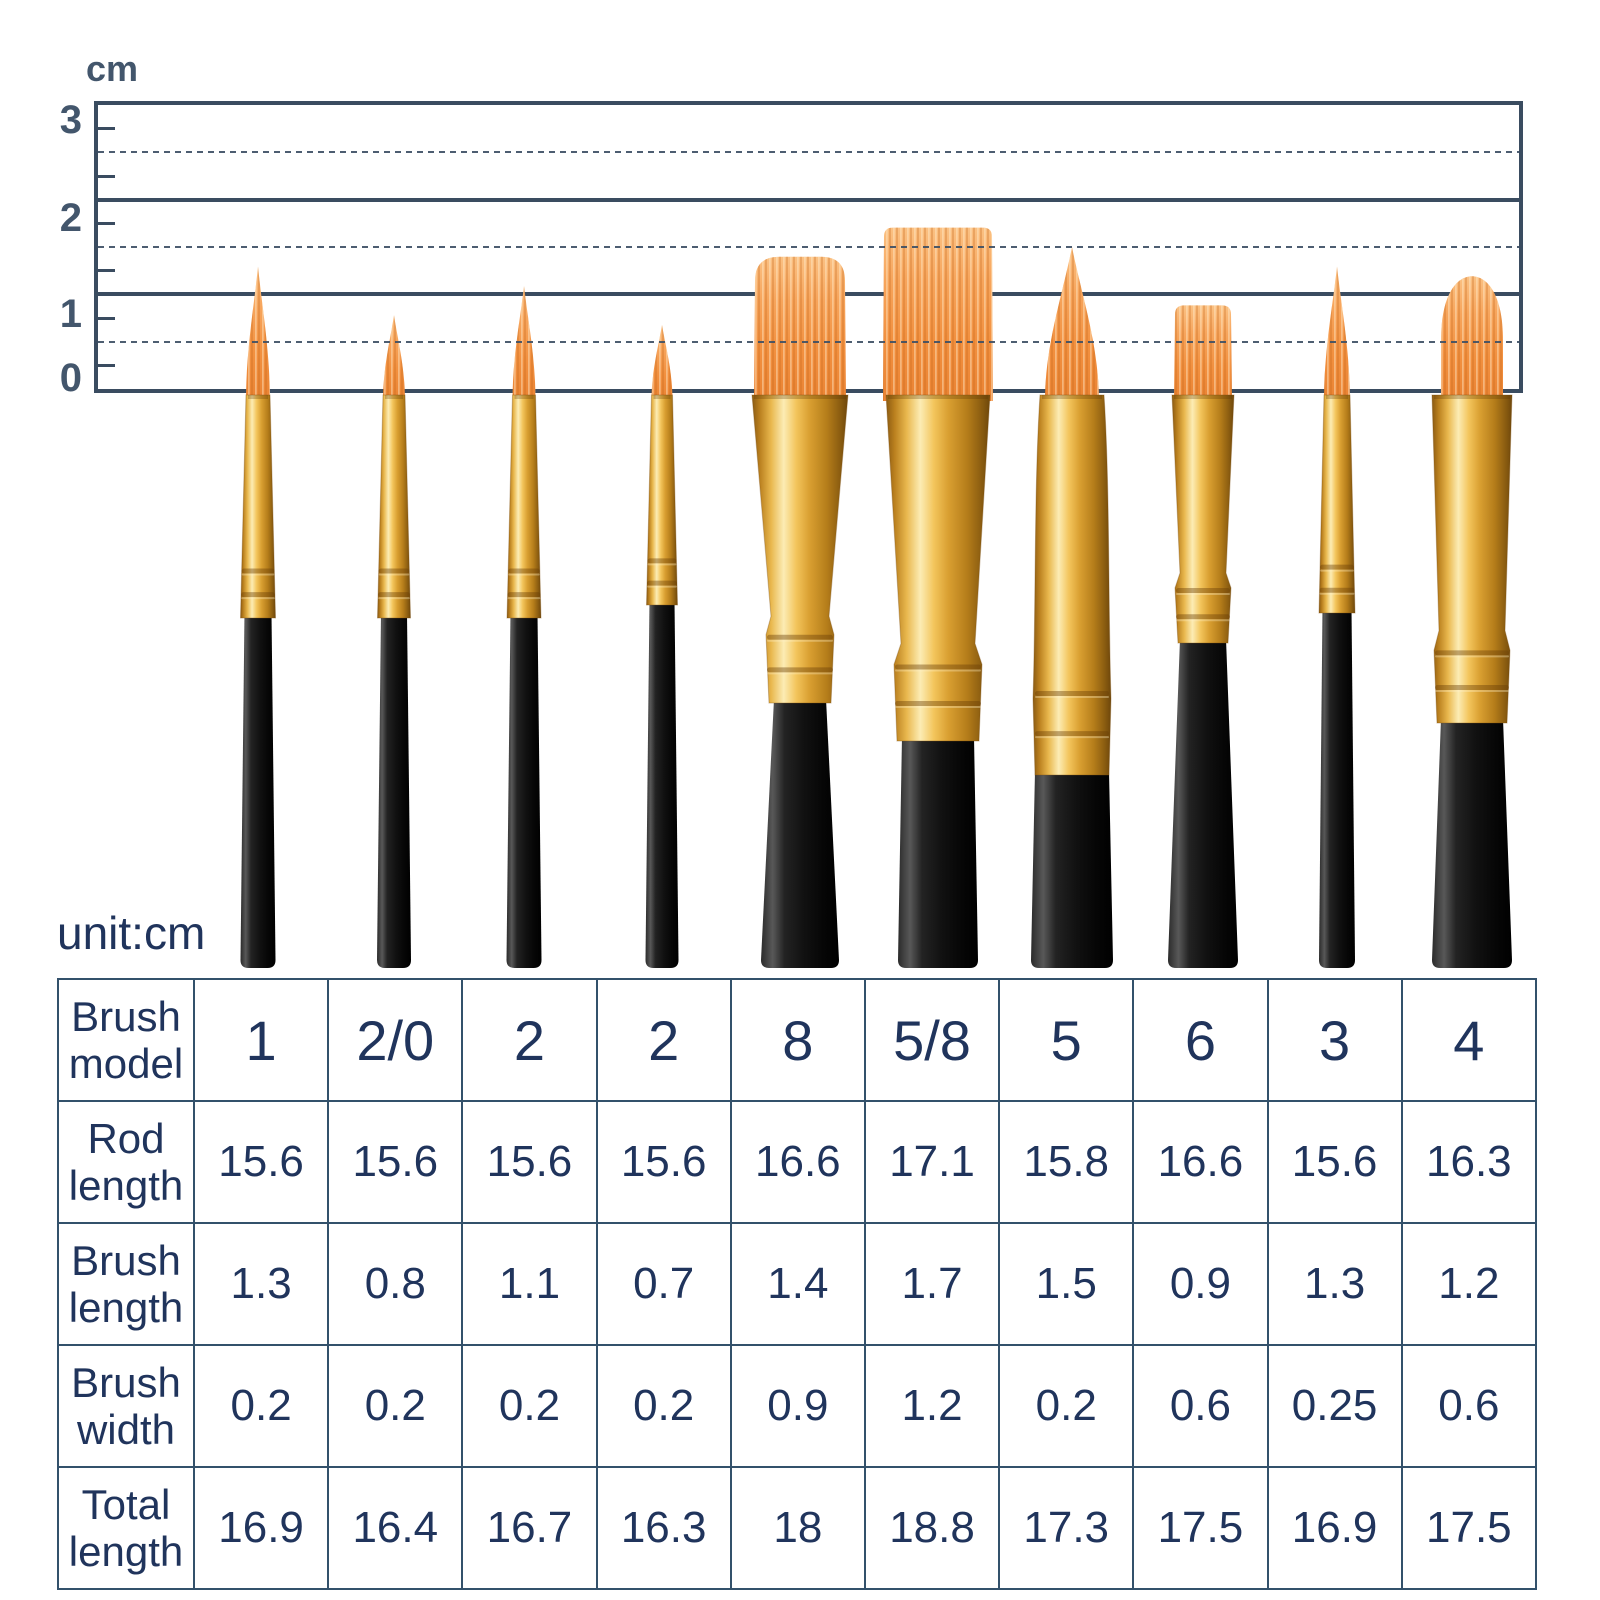 This screenshot has width=1600, height=1600. I want to click on axis-label-0: 0, so click(70, 378).